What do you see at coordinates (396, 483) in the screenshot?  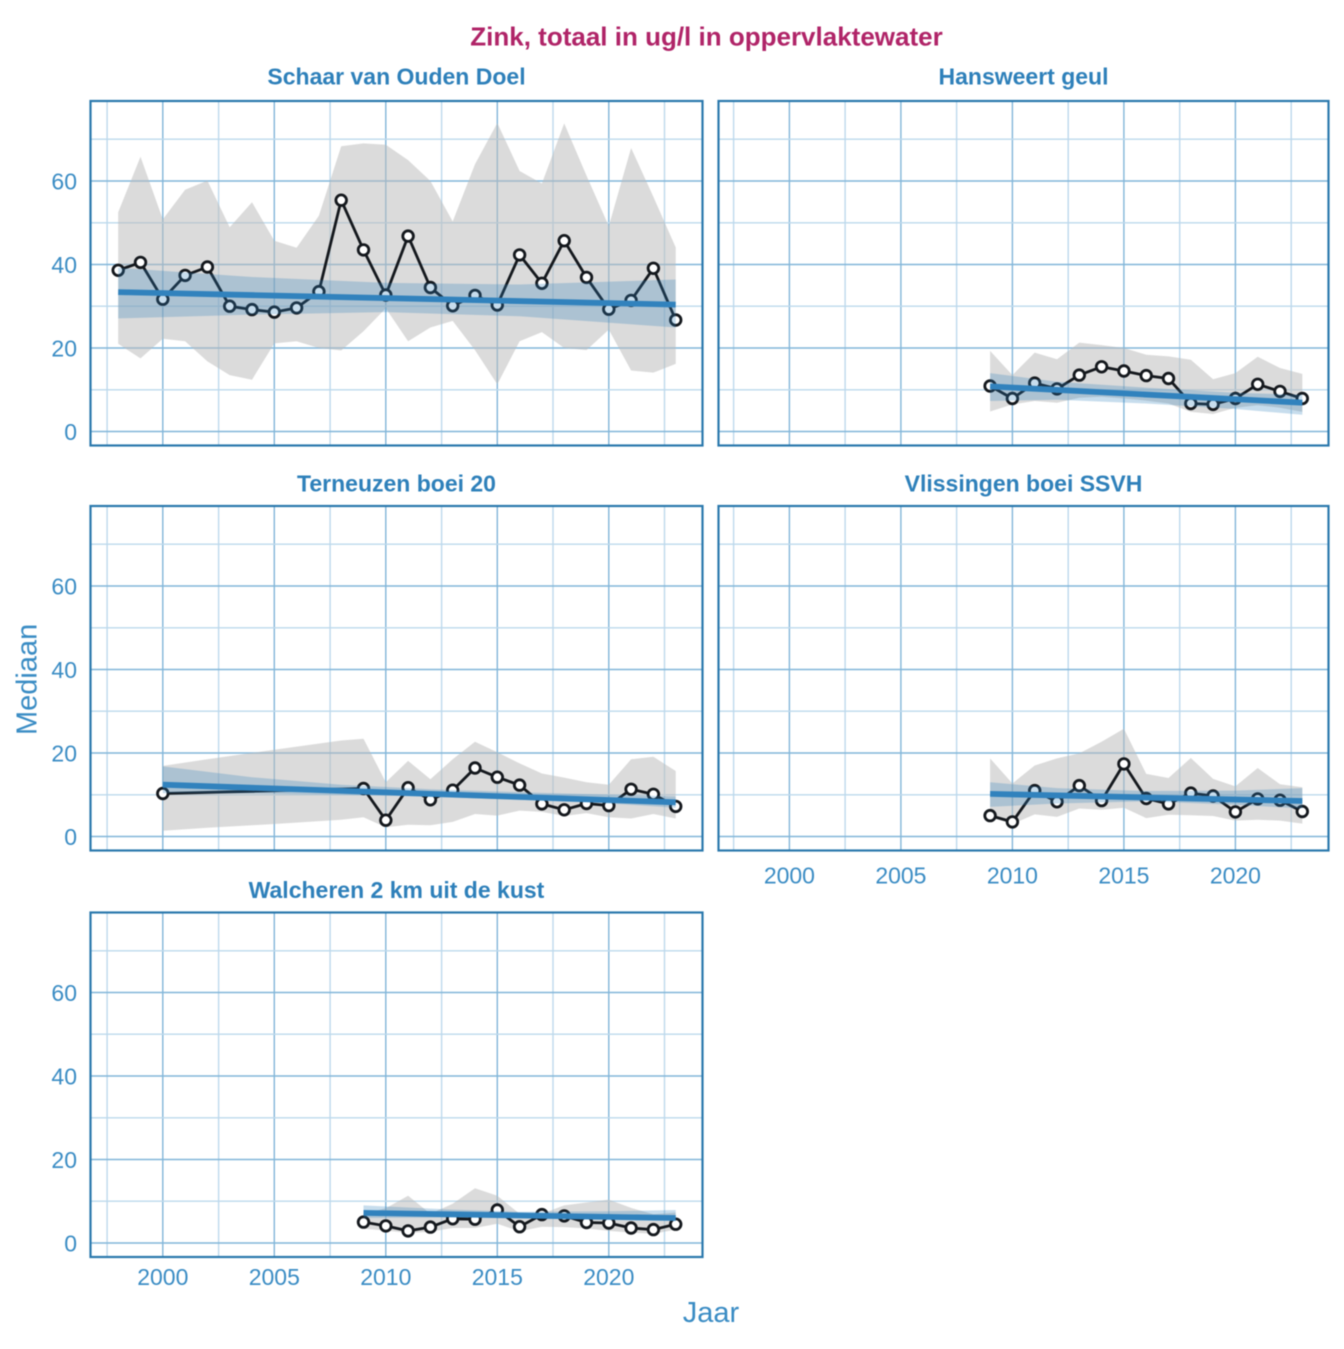 I see `svg-text: Terneuzen boei 20` at bounding box center [396, 483].